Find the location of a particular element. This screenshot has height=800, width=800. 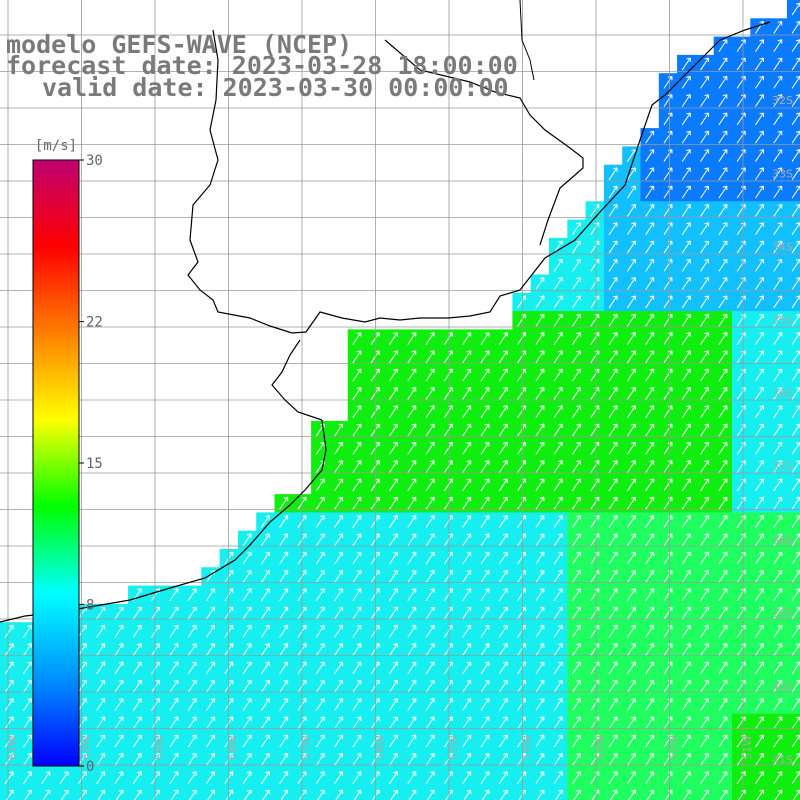

latitude-labels: 32S 33S 34S 35S 36S 37S 38S 39S 40S 41S is located at coordinates (782, 430).